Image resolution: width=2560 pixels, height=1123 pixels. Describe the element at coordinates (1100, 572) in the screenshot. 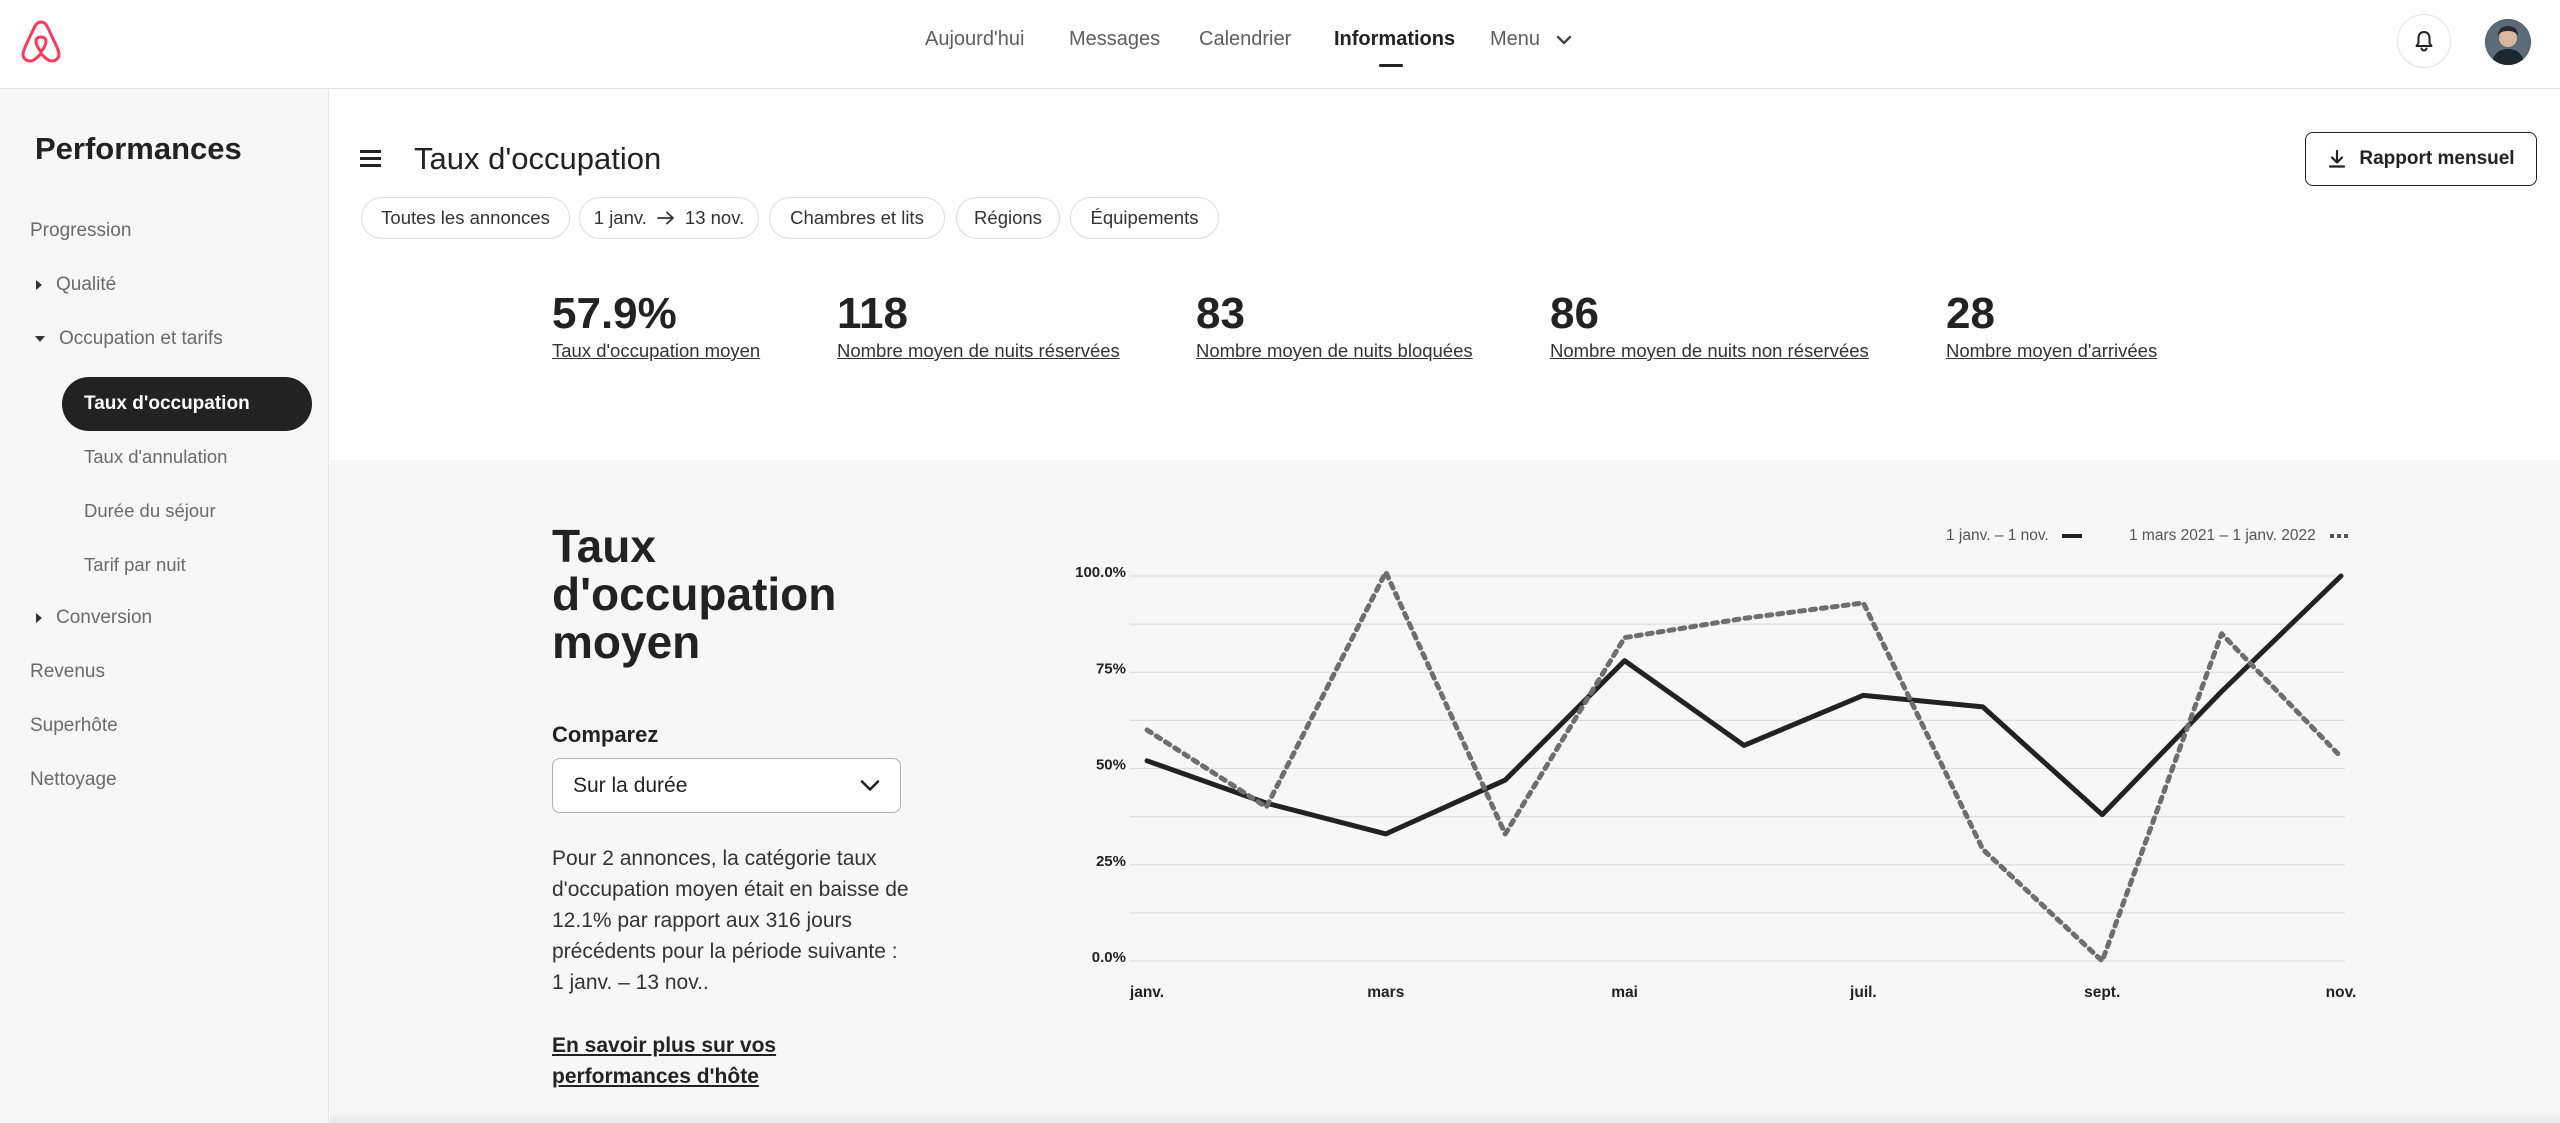

I see `y-tick-label: 100.0%` at that location.